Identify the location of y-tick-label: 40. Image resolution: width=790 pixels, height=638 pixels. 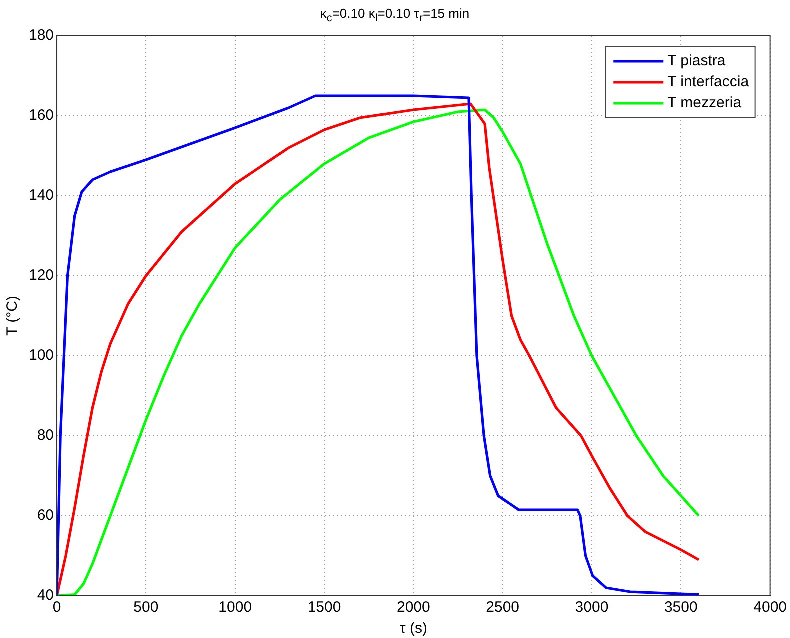
(45, 595).